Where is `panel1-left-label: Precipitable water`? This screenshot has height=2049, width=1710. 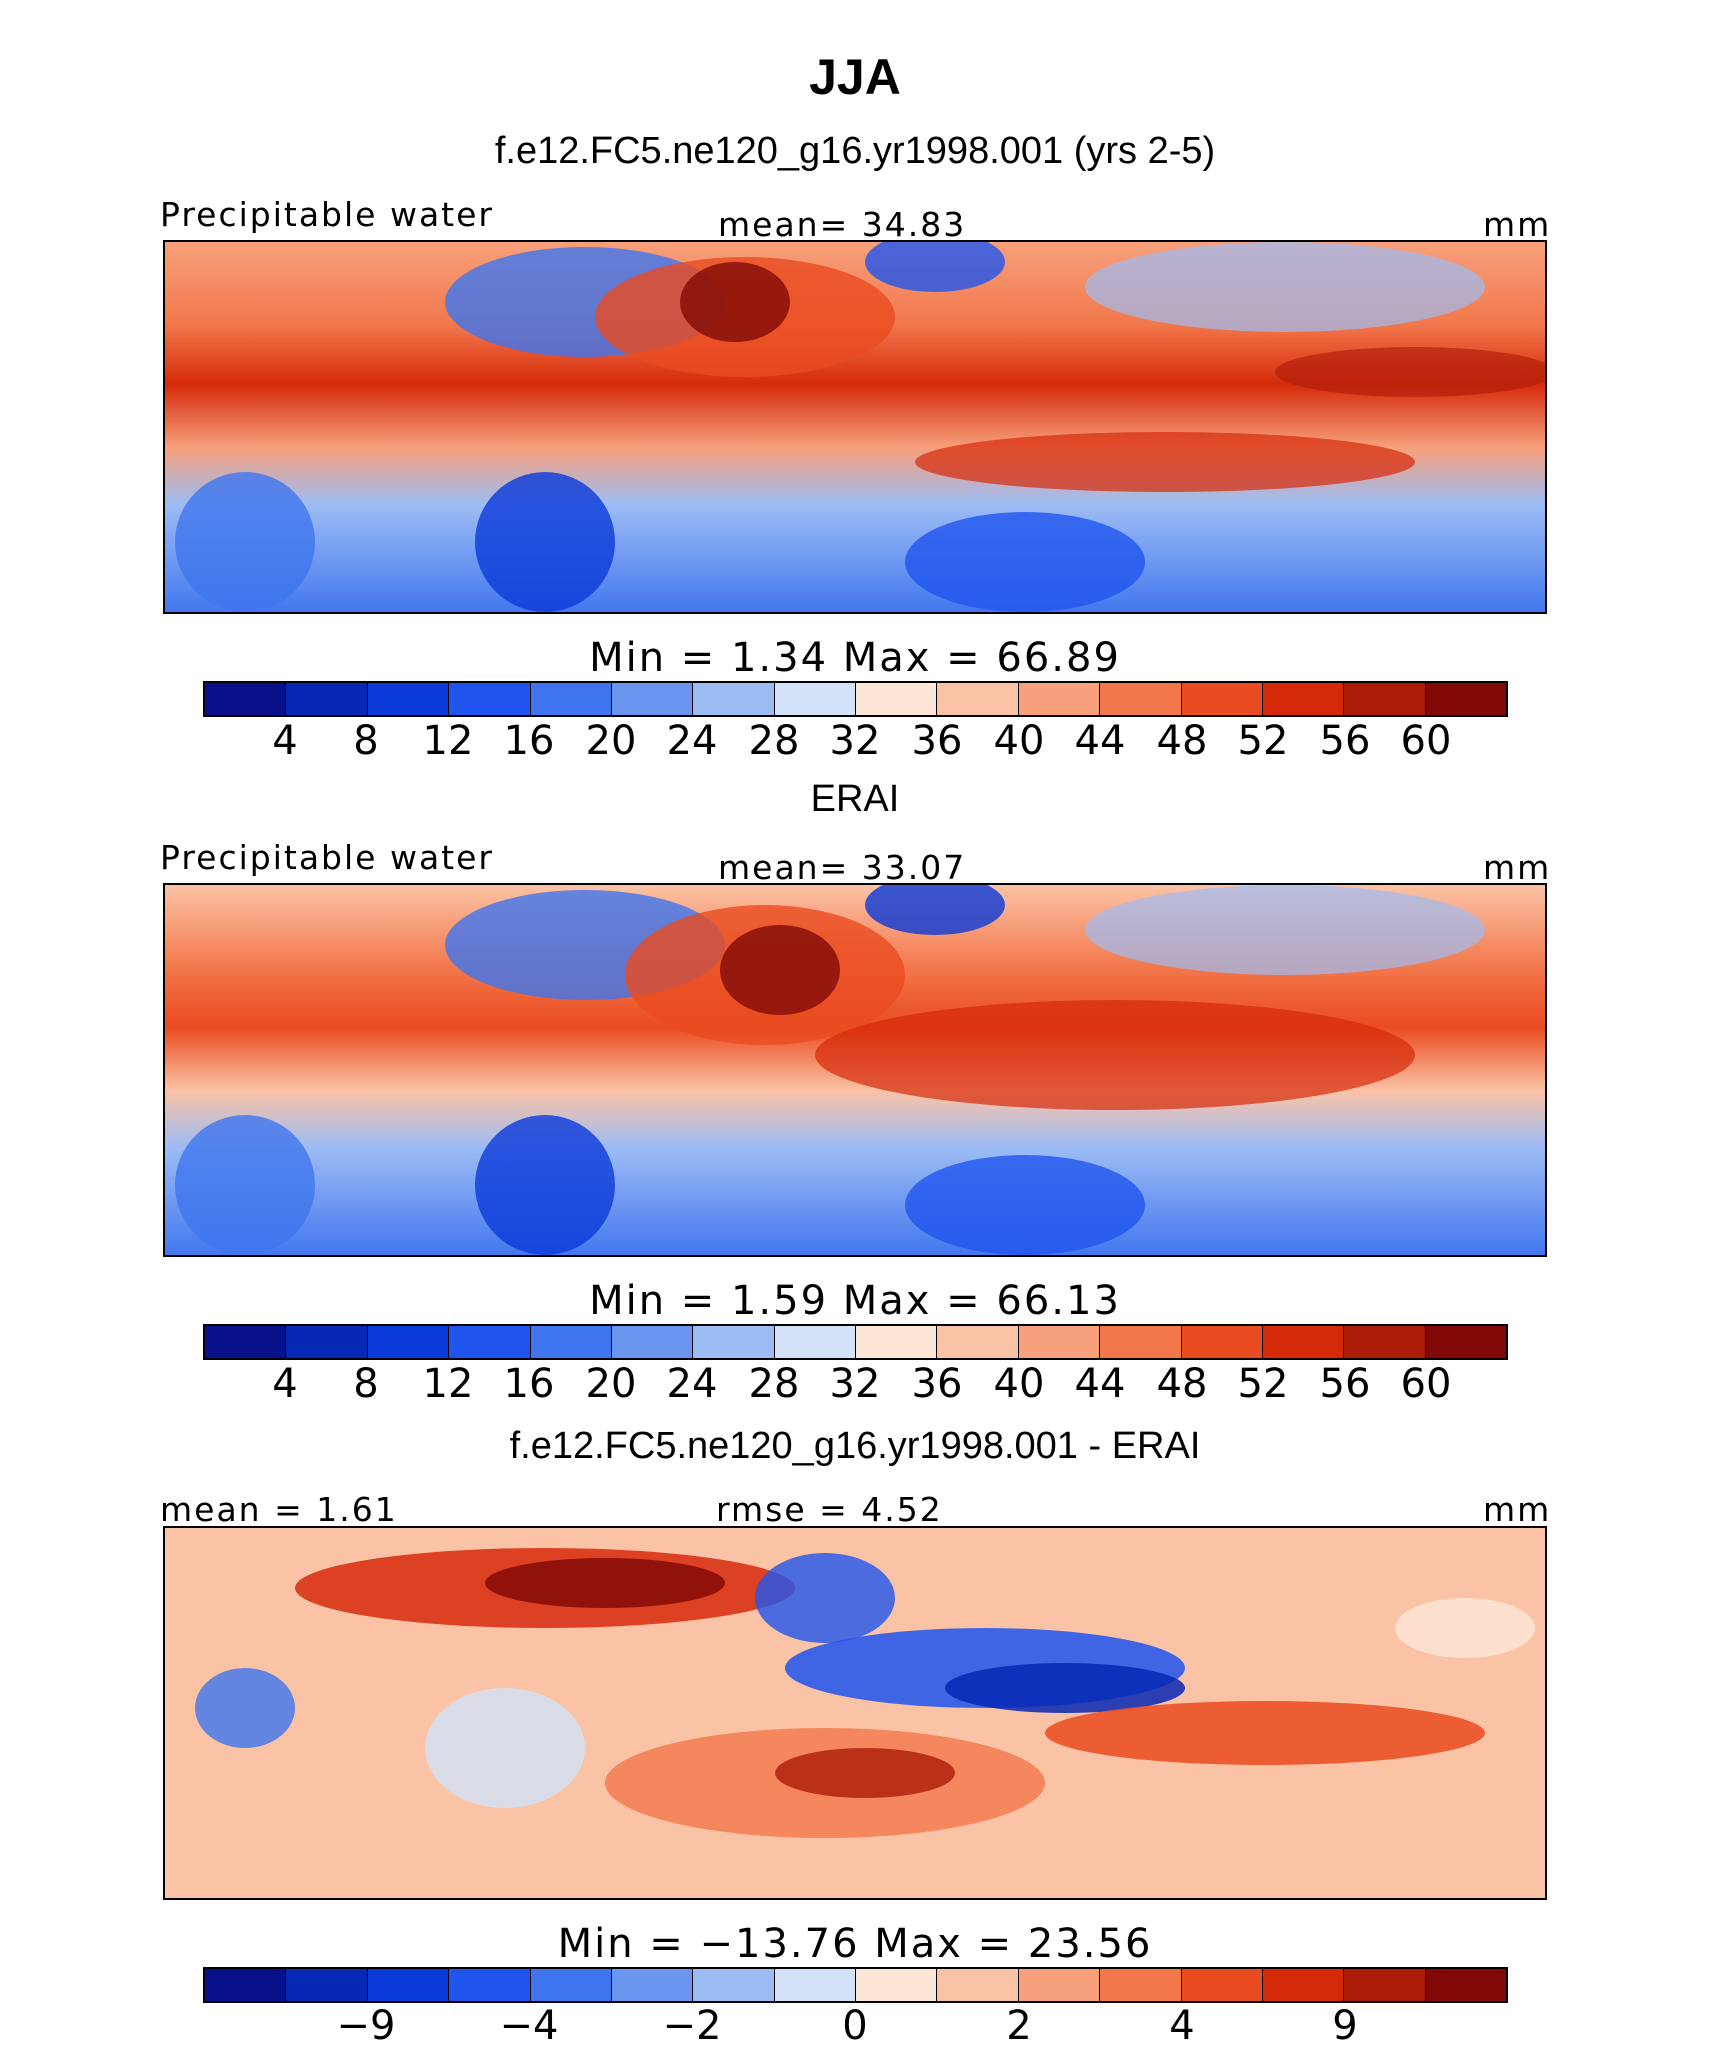
panel1-left-label: Precipitable water is located at coordinates (327, 214).